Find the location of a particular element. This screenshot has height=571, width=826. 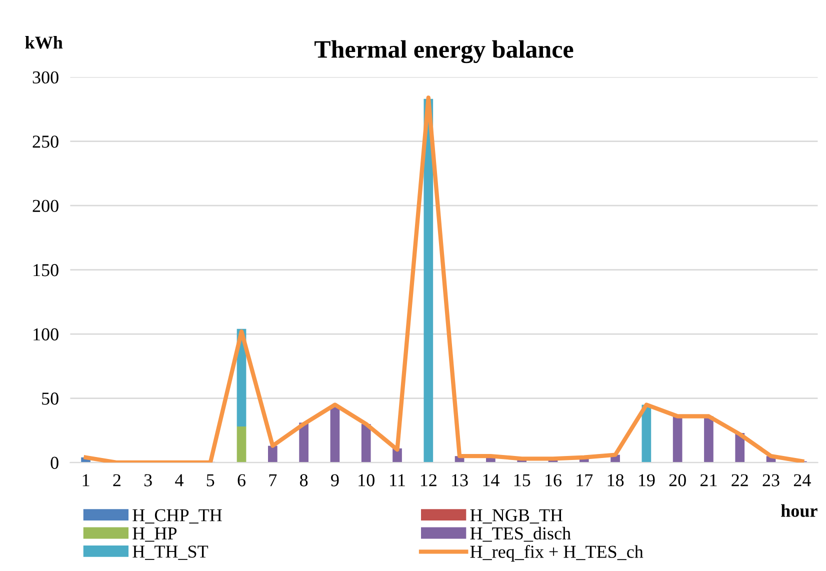

legend-label: H_HP is located at coordinates (154, 535).